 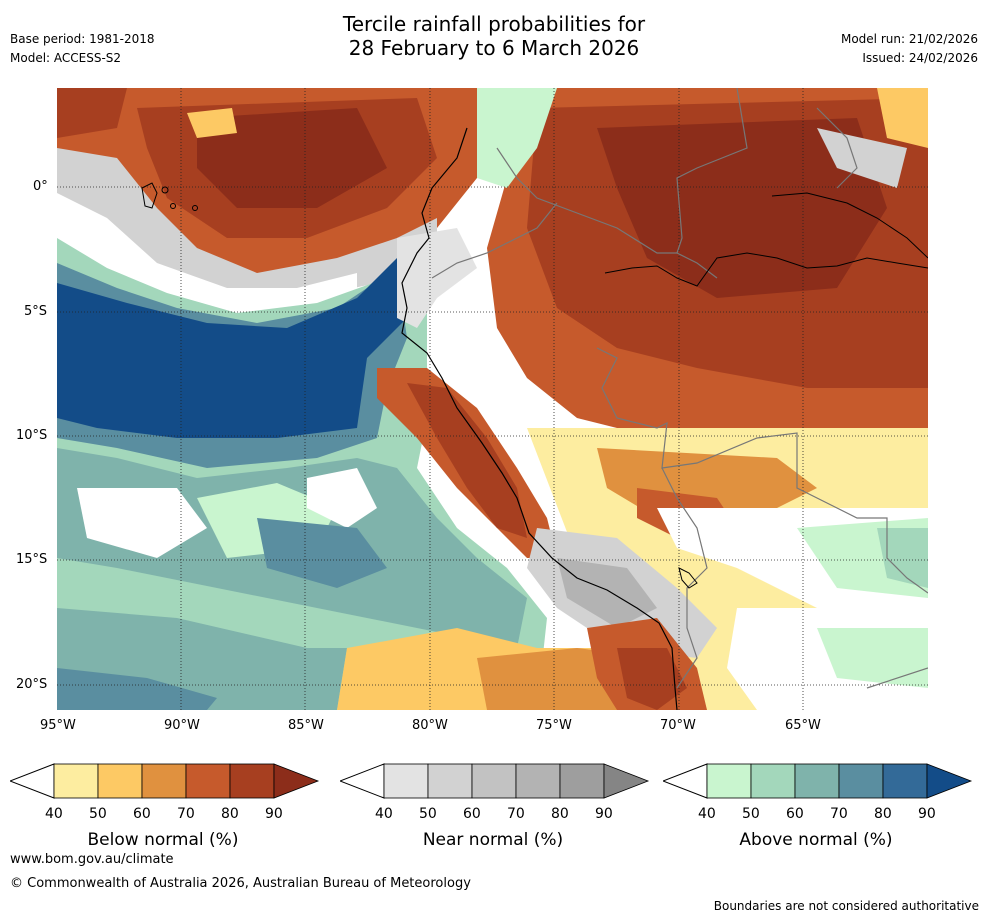 What do you see at coordinates (712, 171) in the screenshot?
I see `border-colombia-brazil` at bounding box center [712, 171].